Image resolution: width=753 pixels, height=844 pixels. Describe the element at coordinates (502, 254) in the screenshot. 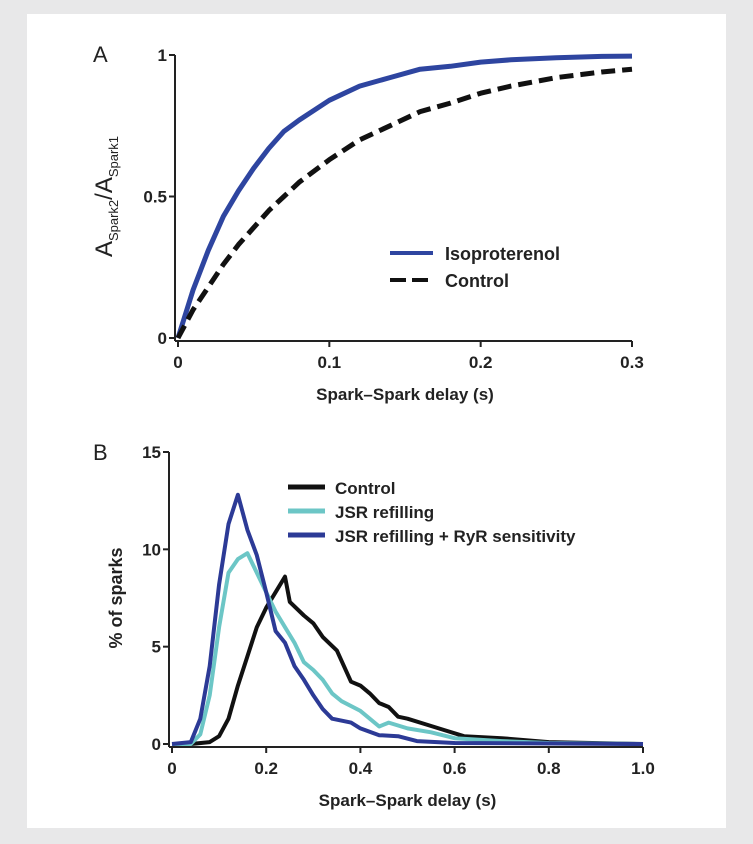

I see `legend-label: Isoproterenol` at that location.